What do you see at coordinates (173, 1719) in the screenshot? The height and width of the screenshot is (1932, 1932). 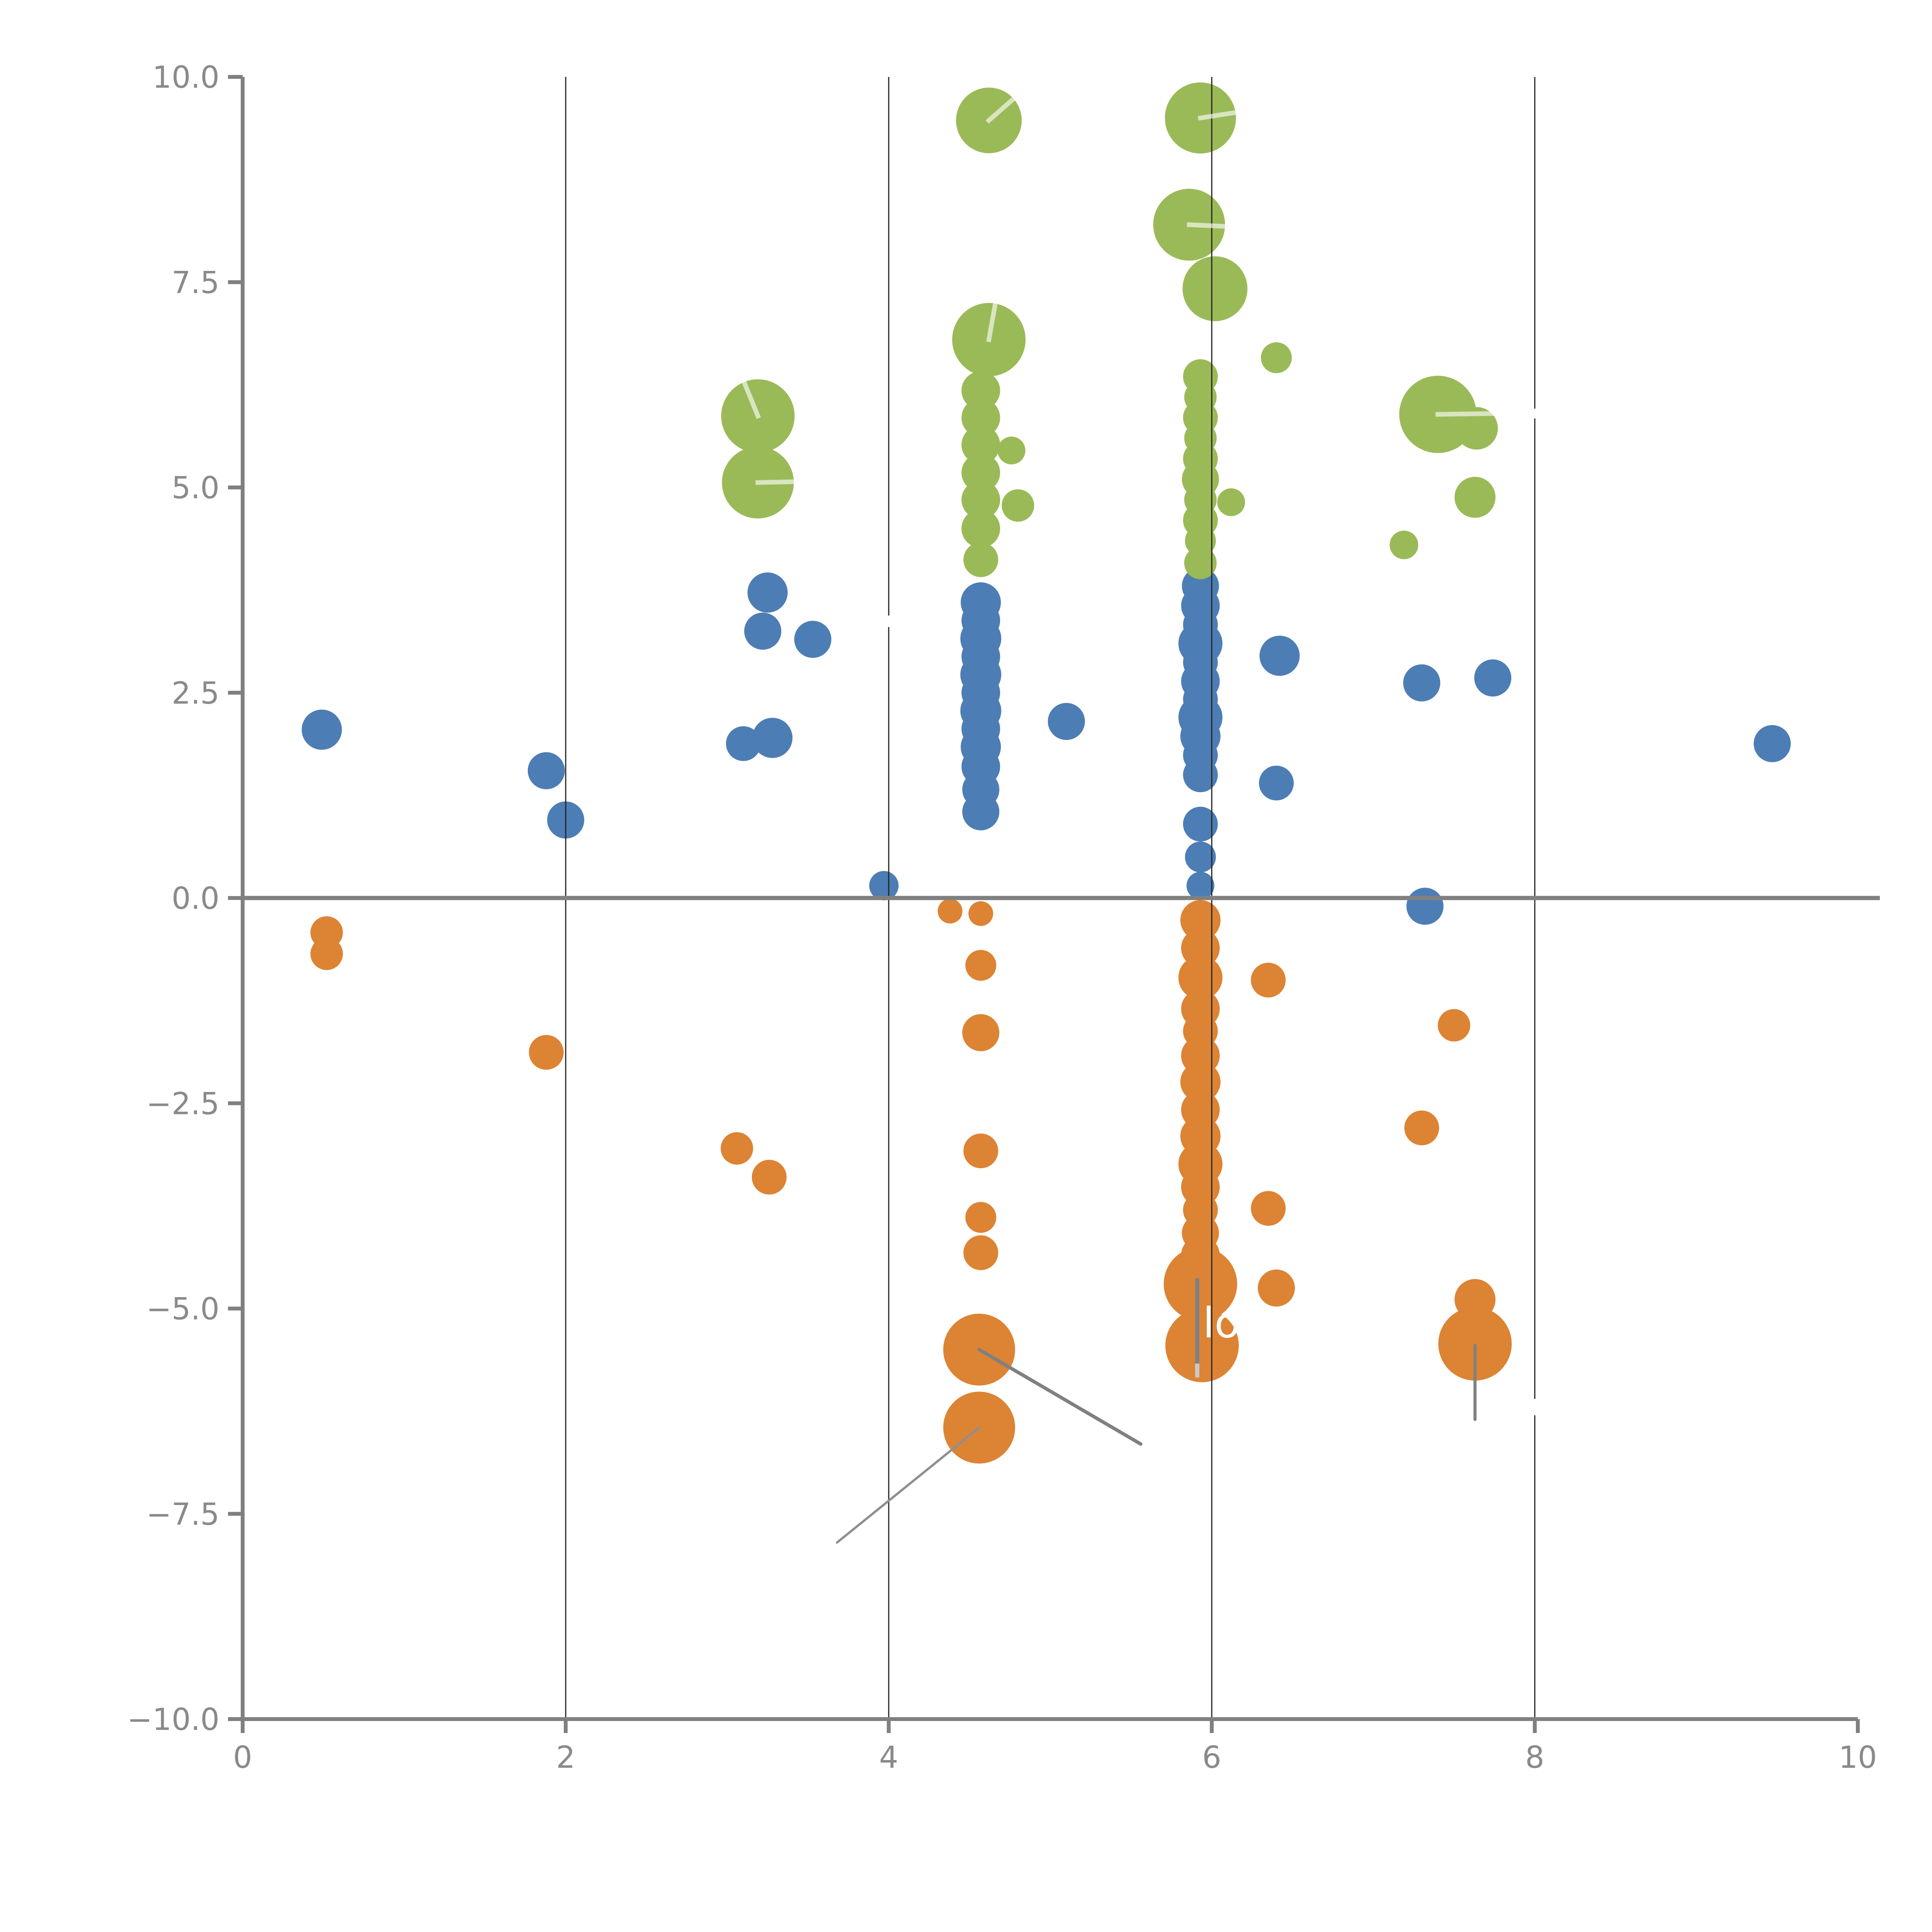 I see `y-tick-label: −10.0` at bounding box center [173, 1719].